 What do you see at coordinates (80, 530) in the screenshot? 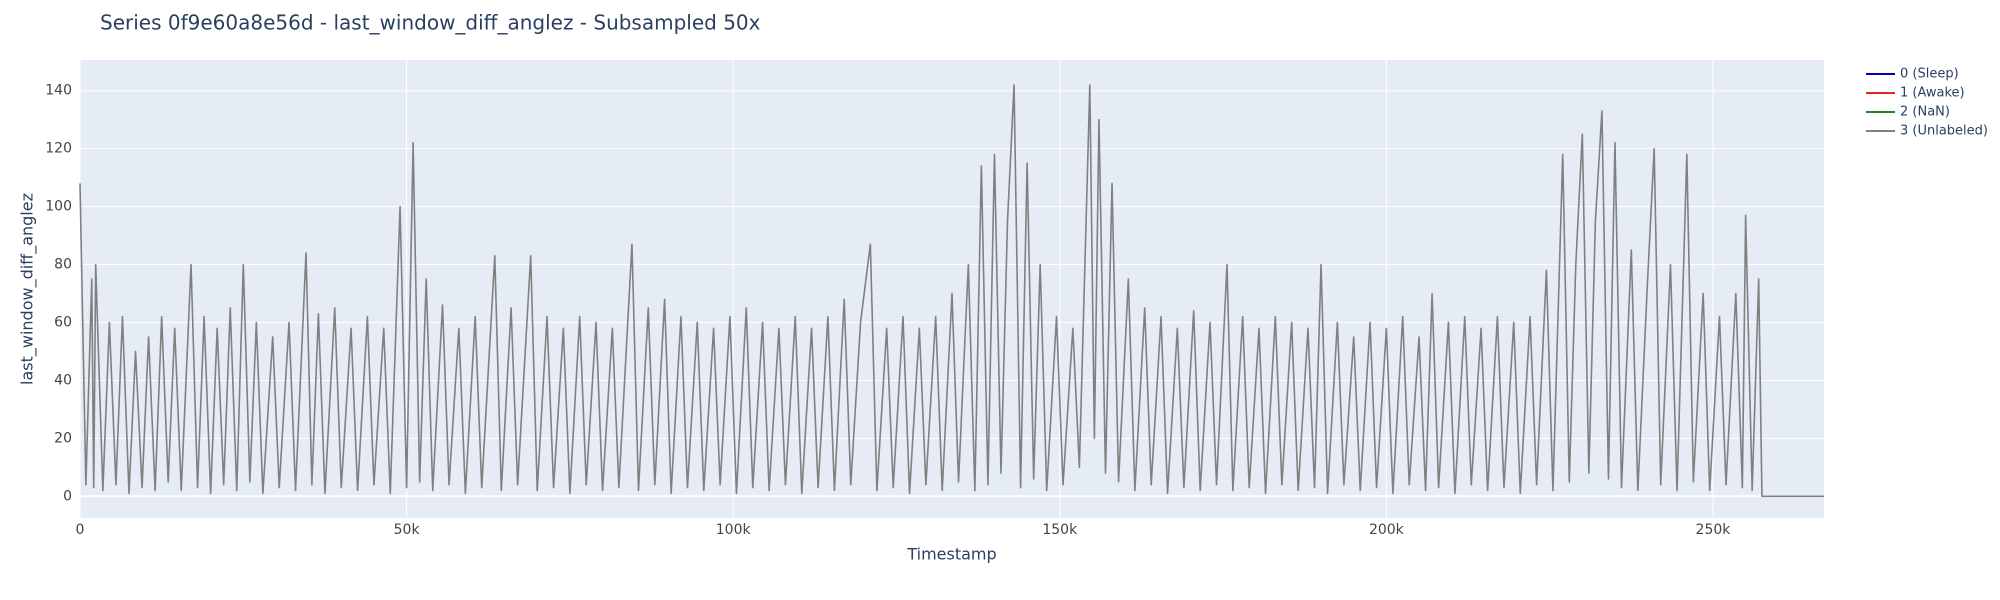
I see `x-tick-label: 0` at bounding box center [80, 530].